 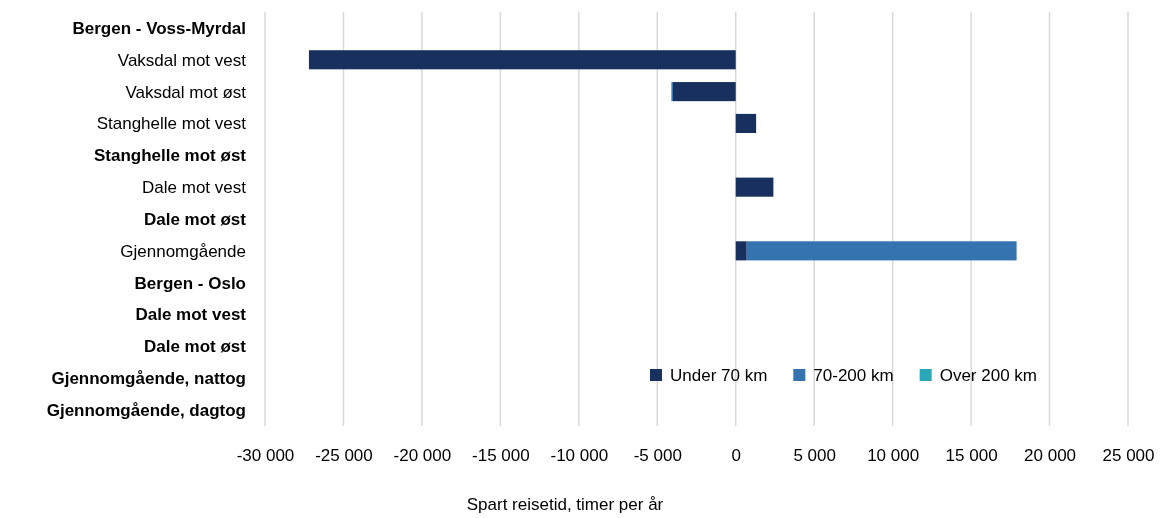 What do you see at coordinates (814, 456) in the screenshot?
I see `x-tick-label: 5 000` at bounding box center [814, 456].